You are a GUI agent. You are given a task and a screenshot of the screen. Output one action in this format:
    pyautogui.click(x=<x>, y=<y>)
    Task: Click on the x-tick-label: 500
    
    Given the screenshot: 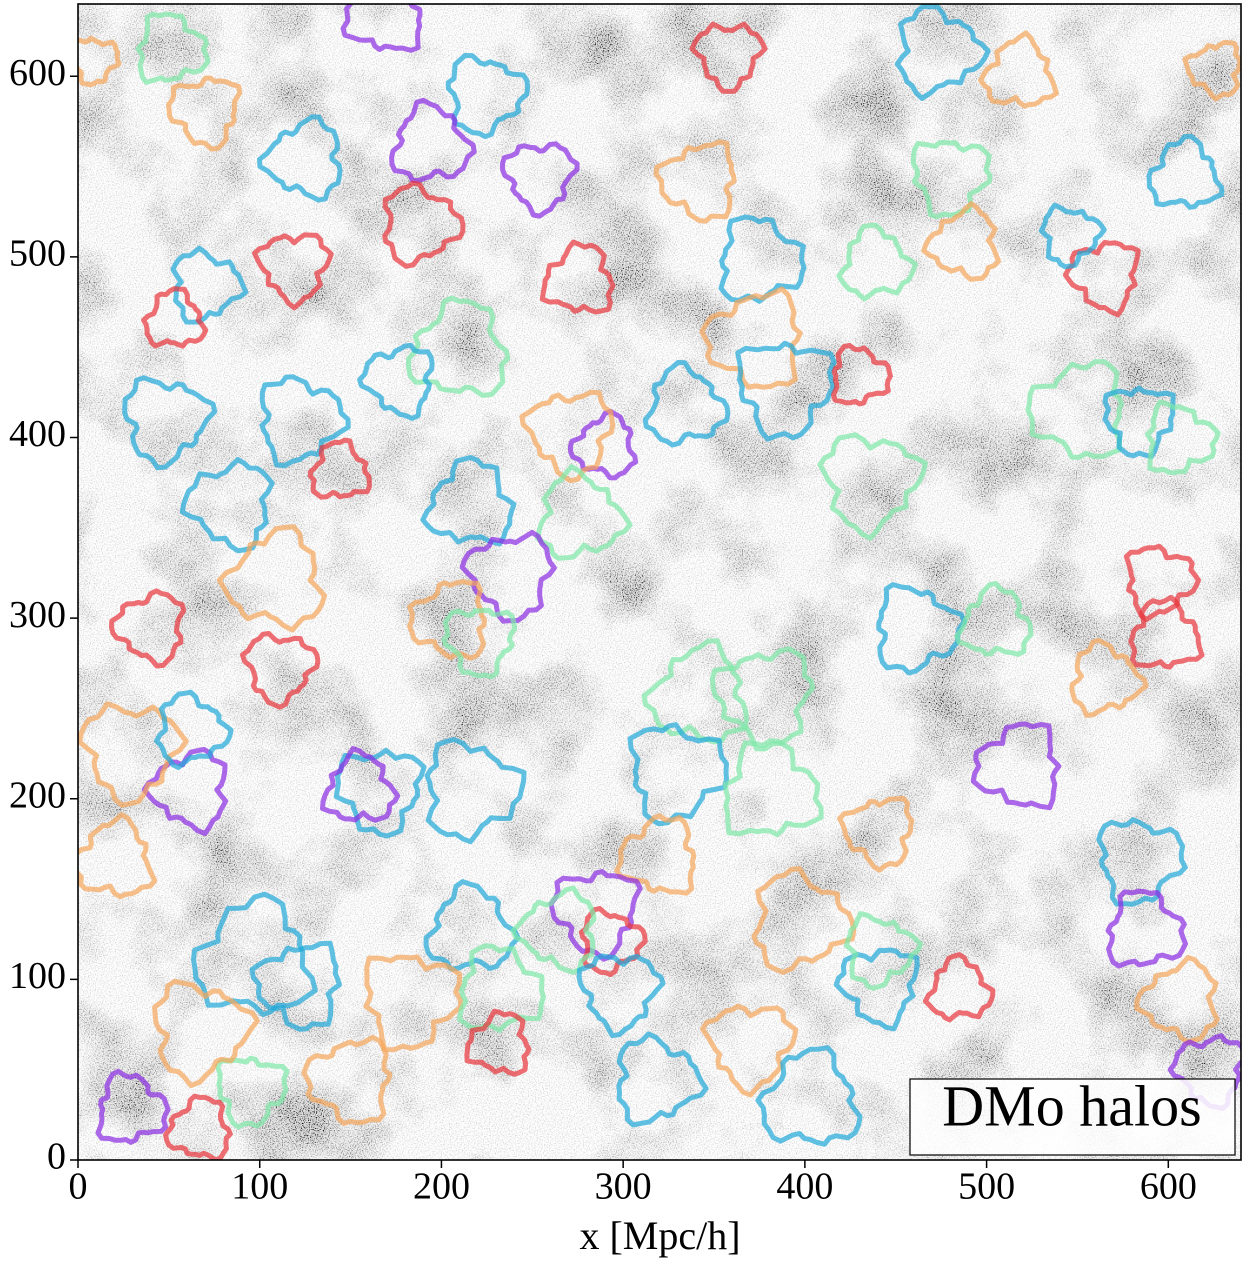 What is the action you would take?
    pyautogui.click(x=986, y=1187)
    